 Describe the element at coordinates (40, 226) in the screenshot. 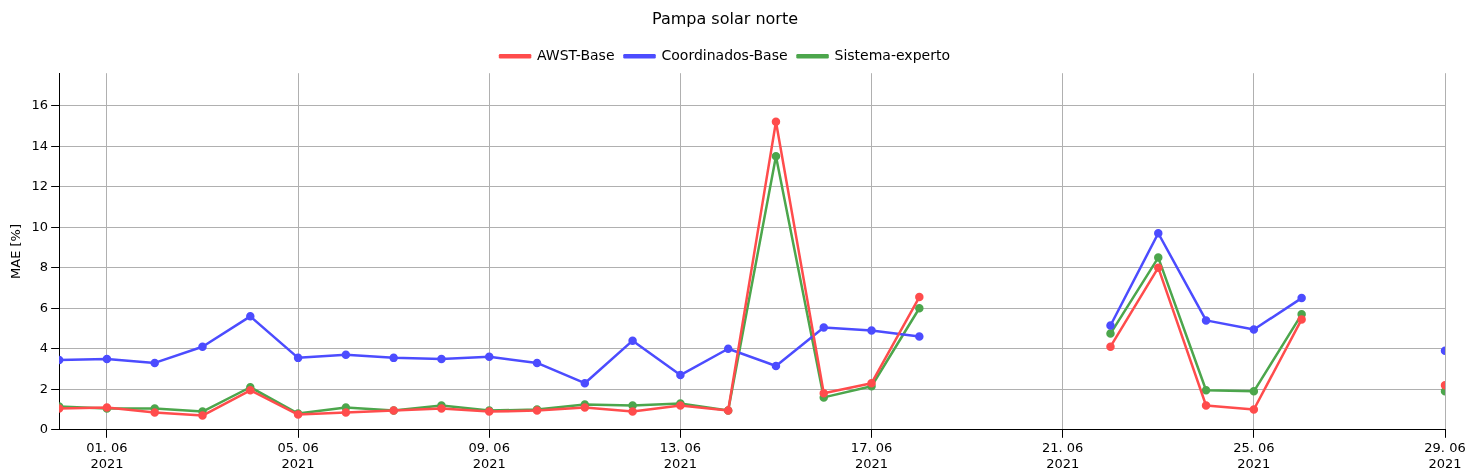

I see `y-tick-label: 10` at that location.